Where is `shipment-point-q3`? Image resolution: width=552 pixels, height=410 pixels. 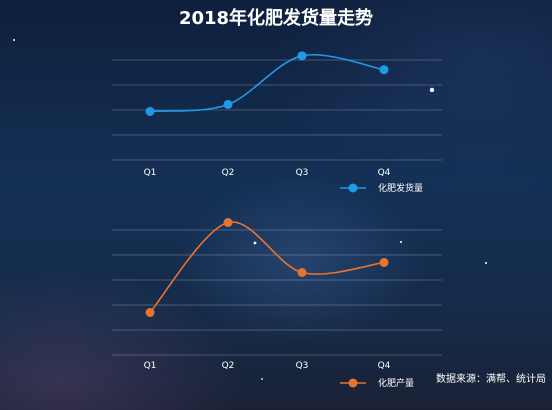 shipment-point-q3 is located at coordinates (302, 56).